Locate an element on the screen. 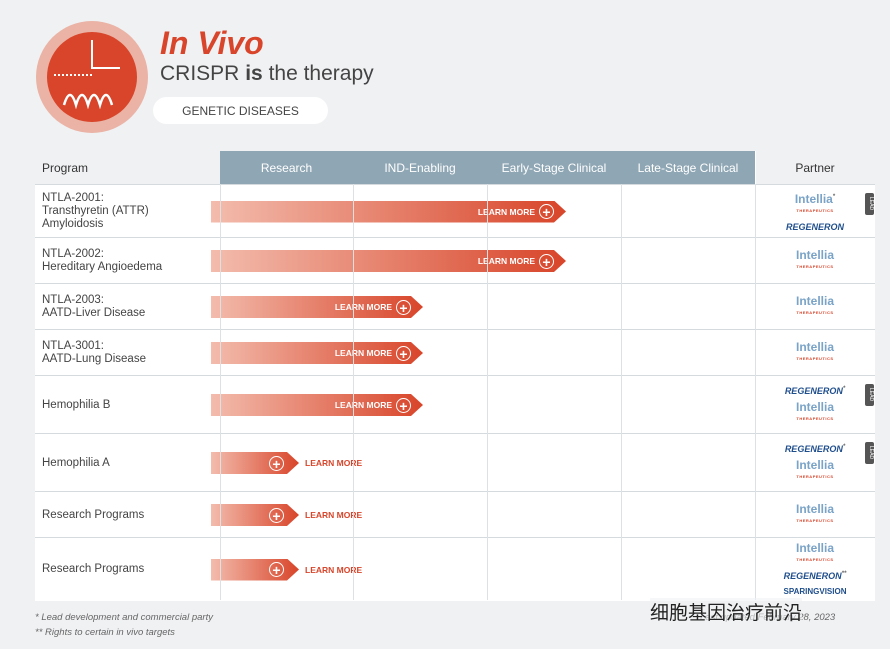 This screenshot has width=890, height=649. subtitle-part: the therapy is located at coordinates (321, 73).